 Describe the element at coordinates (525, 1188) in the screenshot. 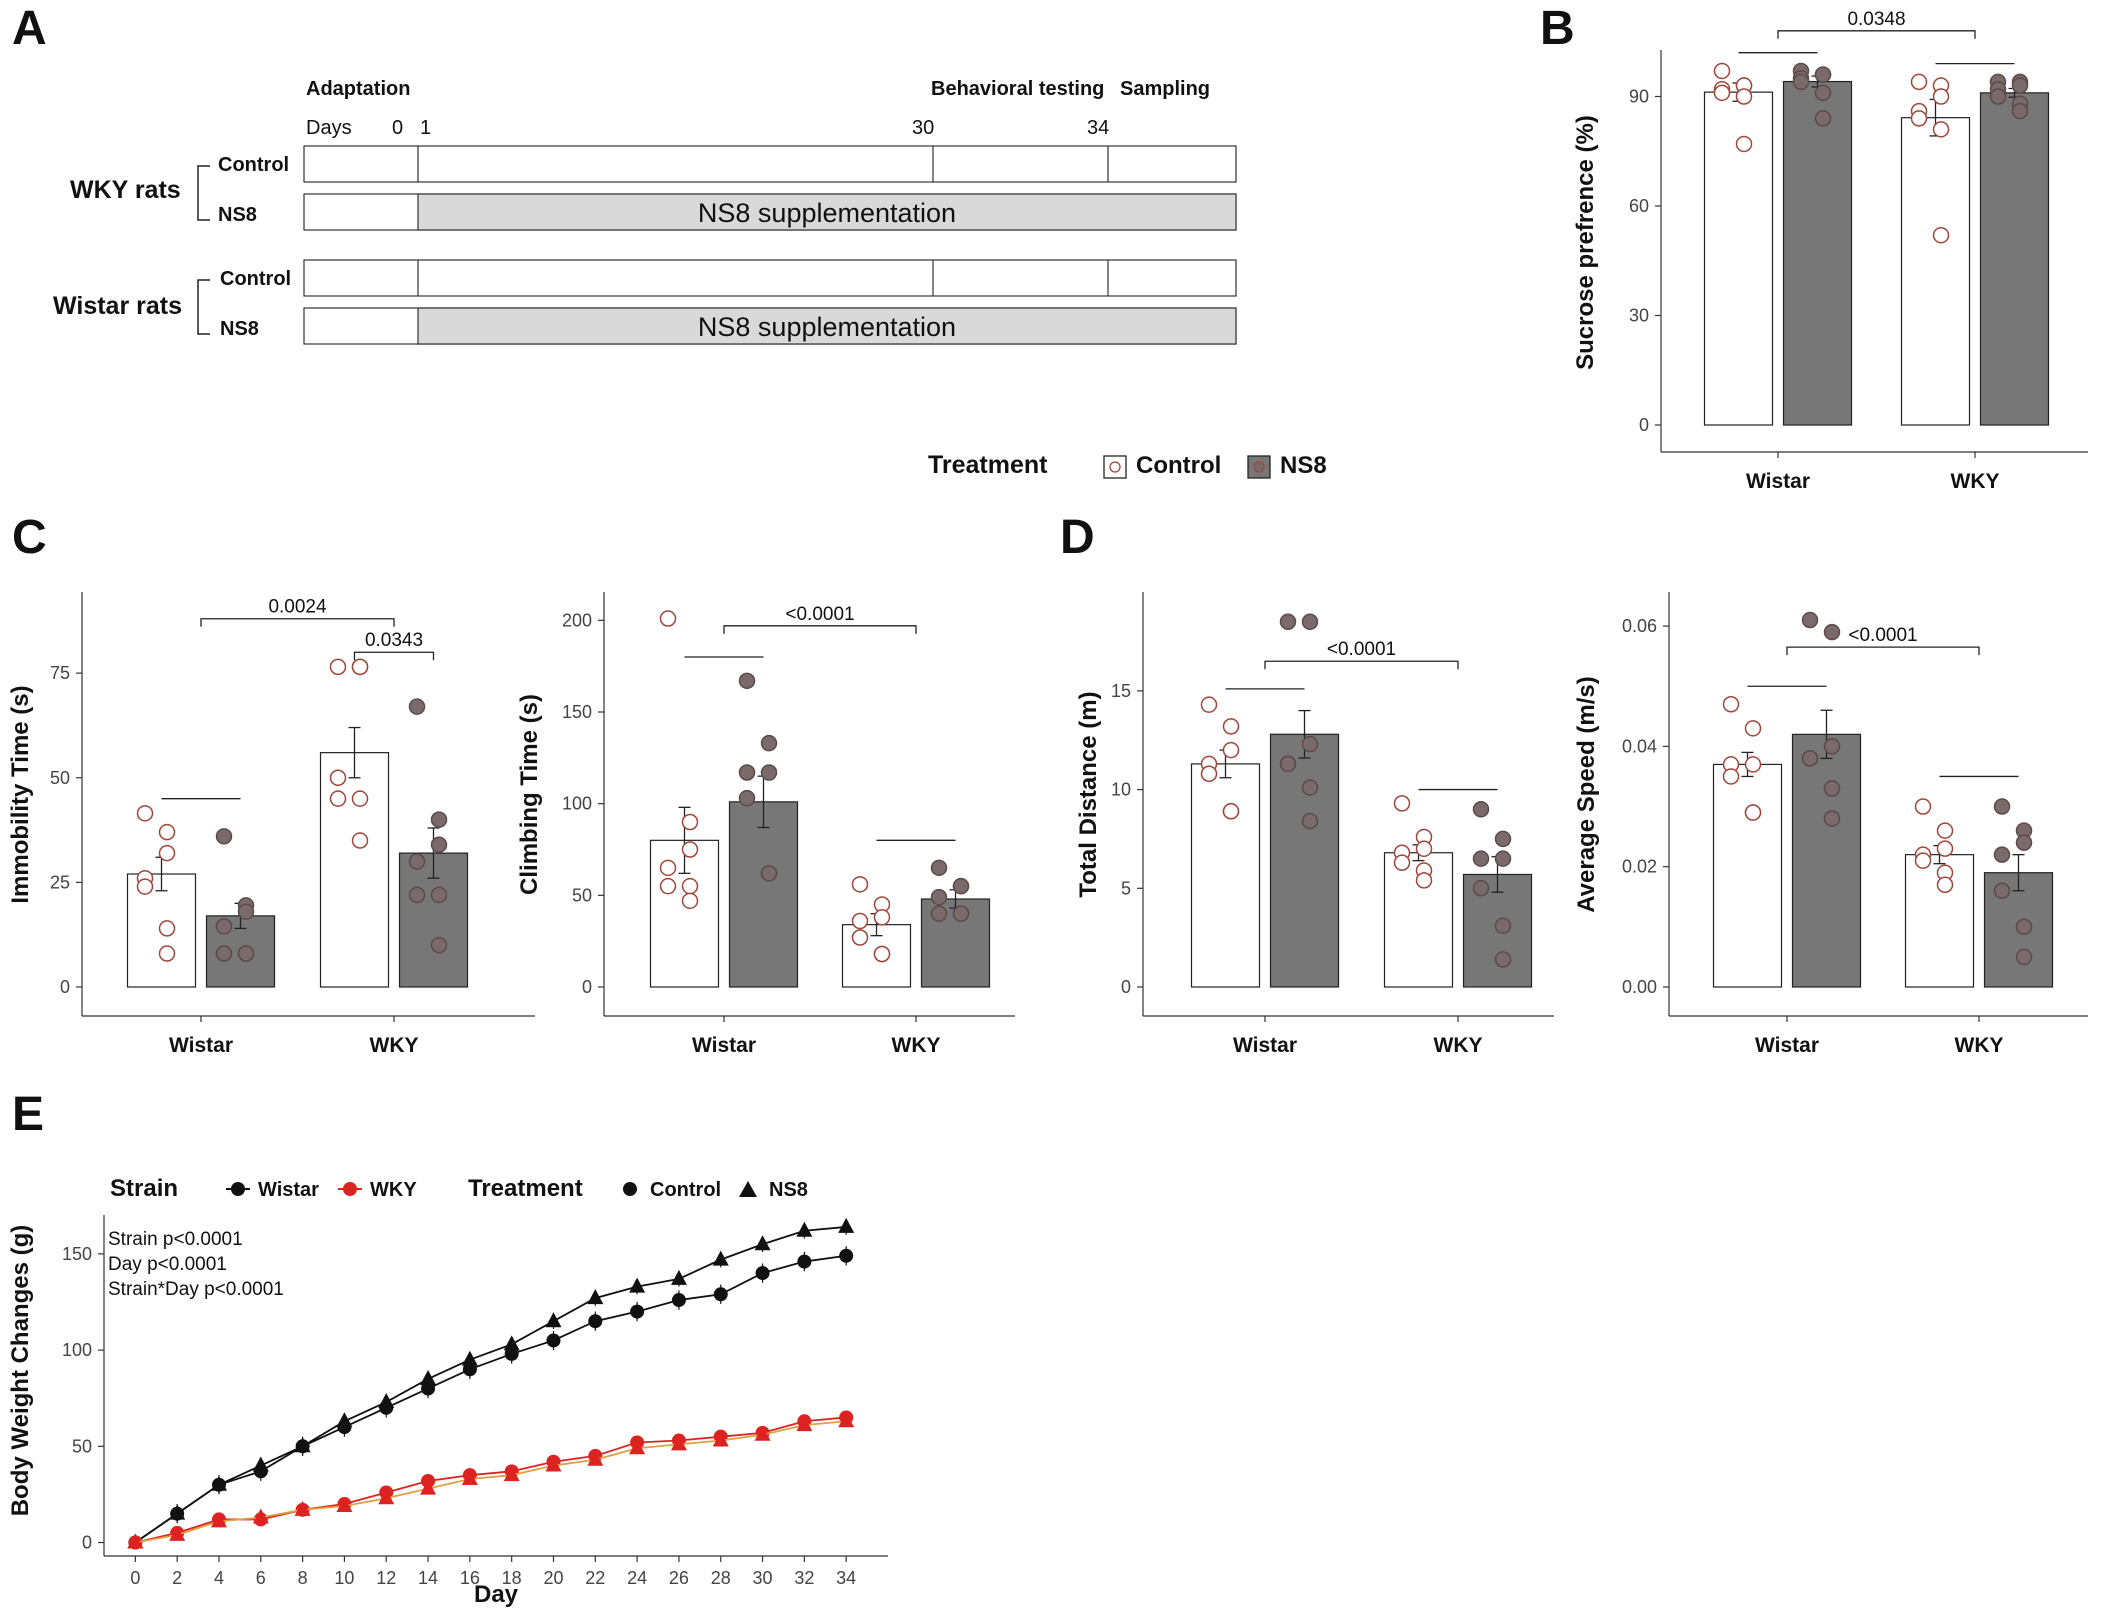

I see `legend-treatment-title: Treatment` at that location.